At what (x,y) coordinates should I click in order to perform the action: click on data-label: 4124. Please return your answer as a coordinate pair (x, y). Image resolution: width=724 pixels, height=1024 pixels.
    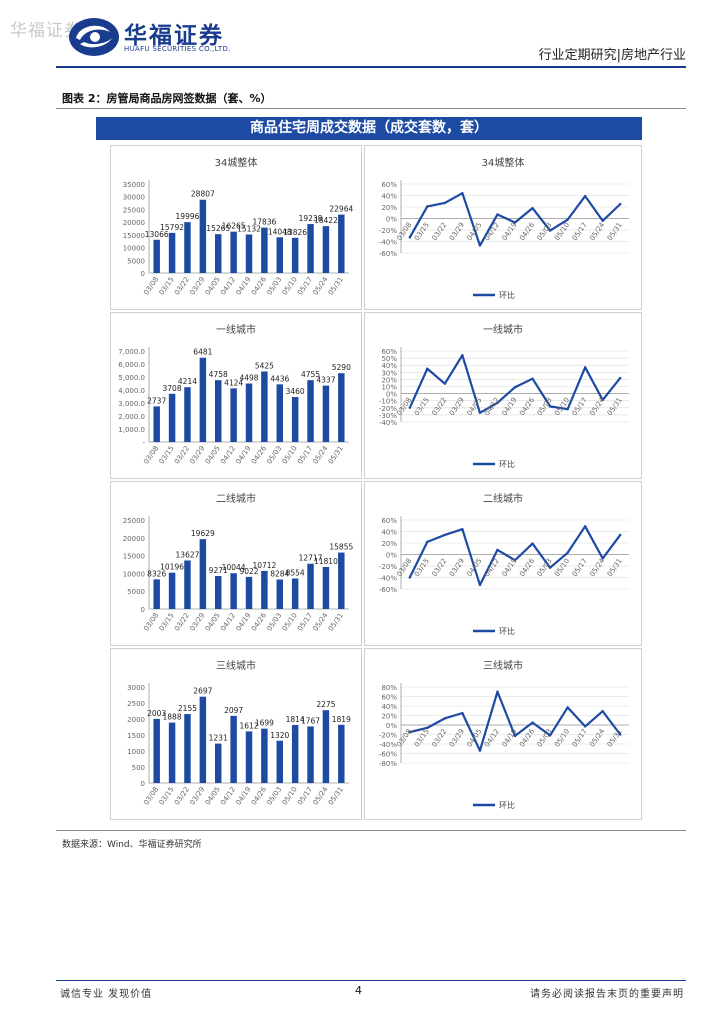
    Looking at the image, I should click on (233, 382).